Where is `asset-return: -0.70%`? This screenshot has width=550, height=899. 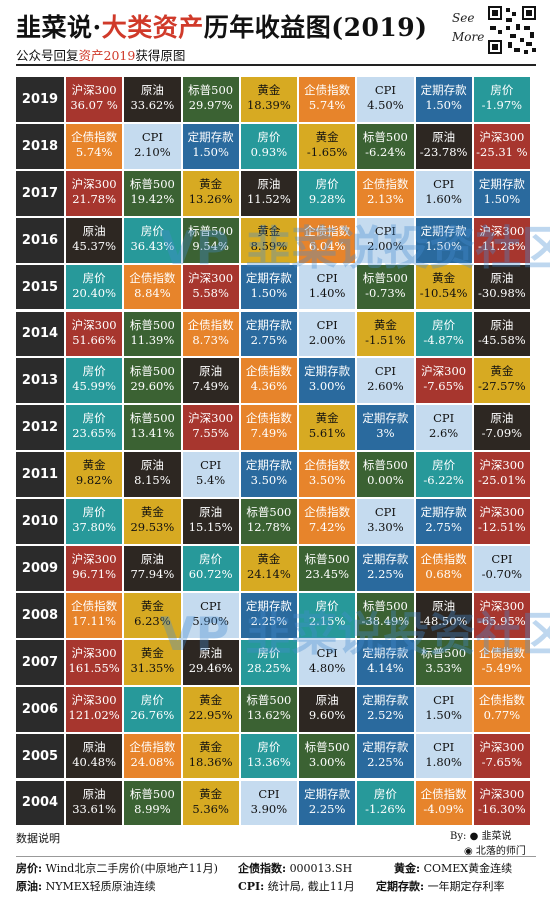 asset-return: -0.70% is located at coordinates (502, 574).